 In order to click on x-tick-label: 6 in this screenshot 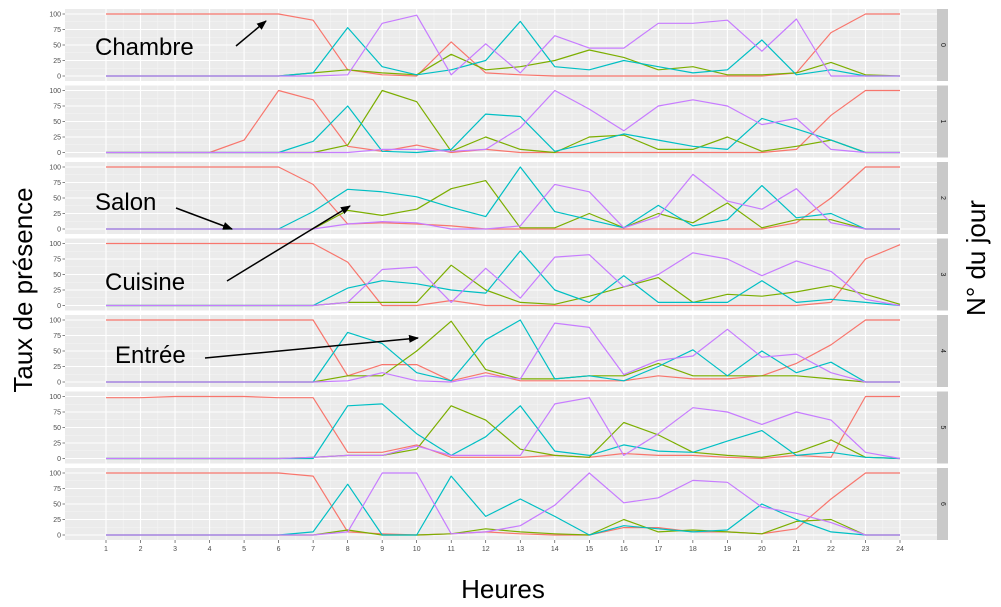, I will do `click(279, 549)`.